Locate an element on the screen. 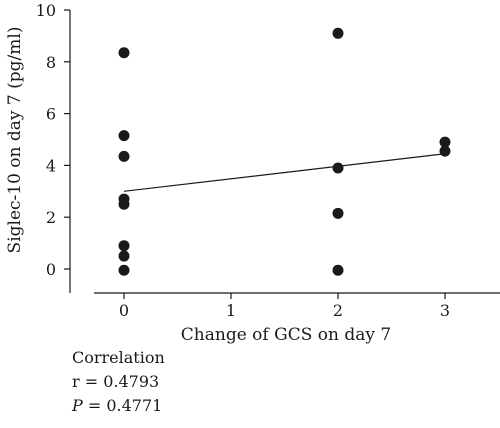  y-tick-label: 6 is located at coordinates (51, 114).